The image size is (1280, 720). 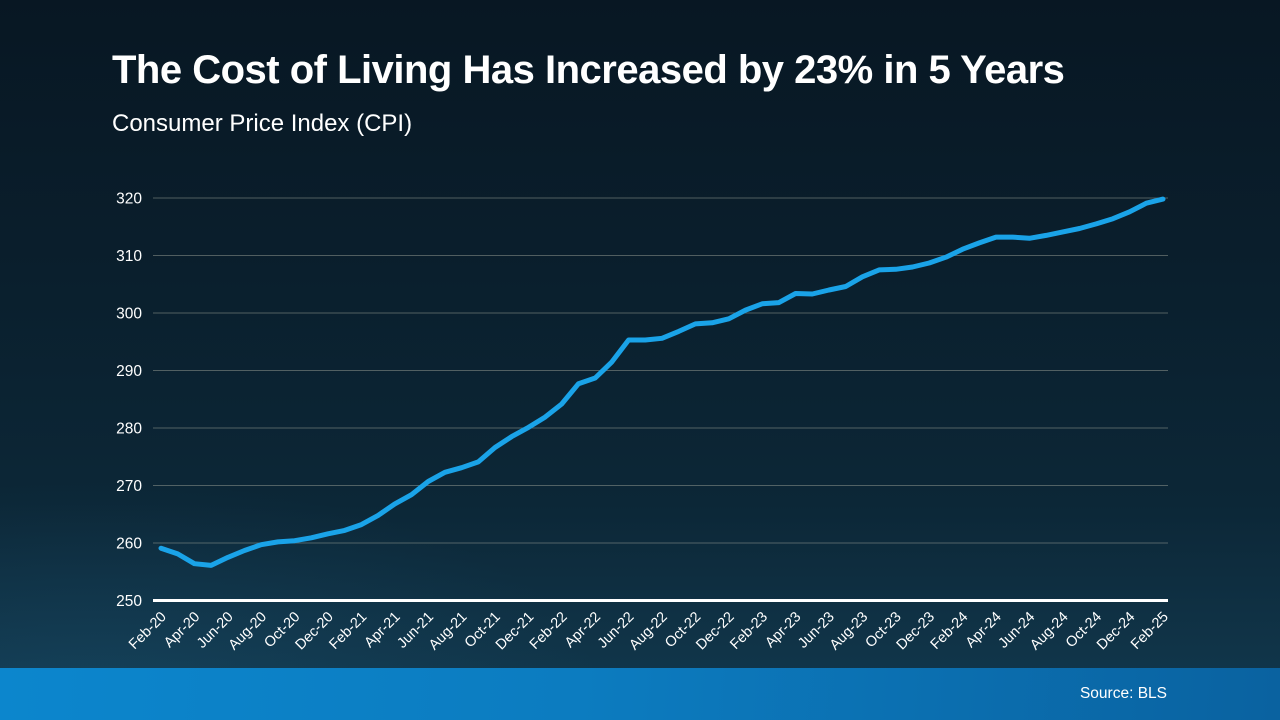 What do you see at coordinates (715, 631) in the screenshot?
I see `x-tick-label: Dec-22` at bounding box center [715, 631].